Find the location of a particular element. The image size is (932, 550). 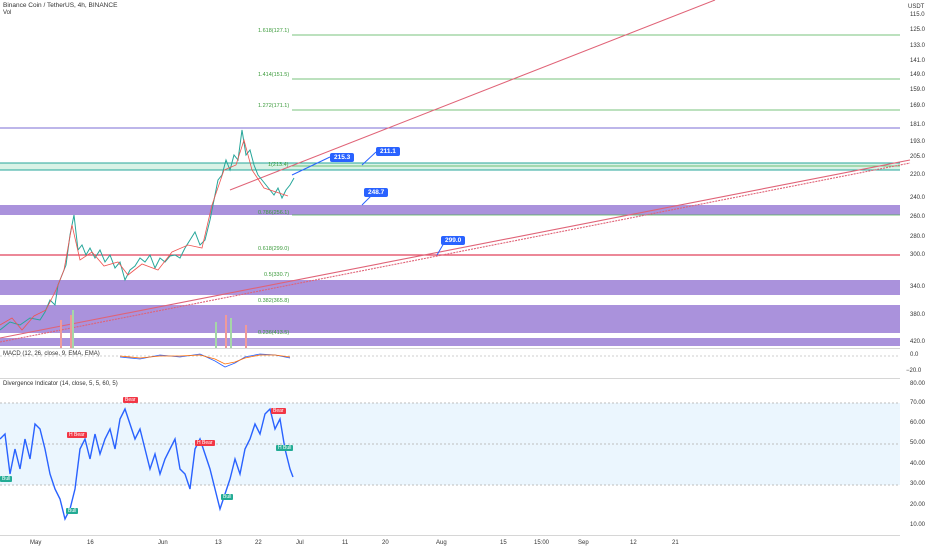

price-tick: 300.0 is located at coordinates (918, 255).